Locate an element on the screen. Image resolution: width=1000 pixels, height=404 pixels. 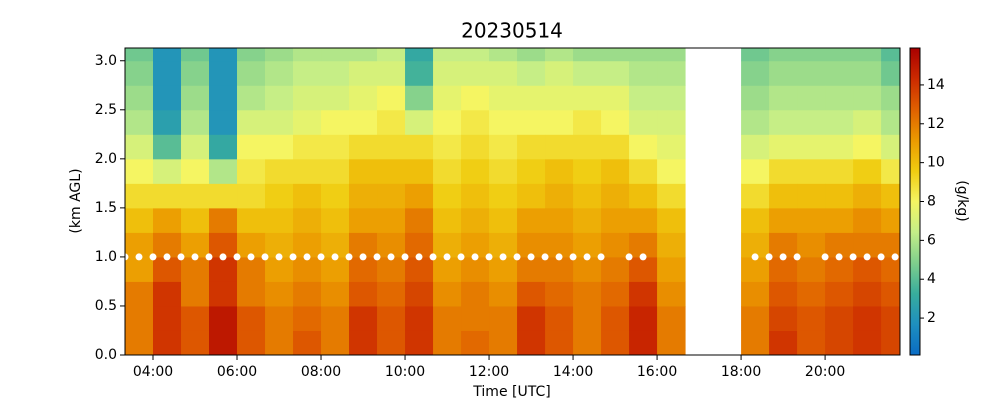
y-tick-label: 0.5 is located at coordinates (106, 306).